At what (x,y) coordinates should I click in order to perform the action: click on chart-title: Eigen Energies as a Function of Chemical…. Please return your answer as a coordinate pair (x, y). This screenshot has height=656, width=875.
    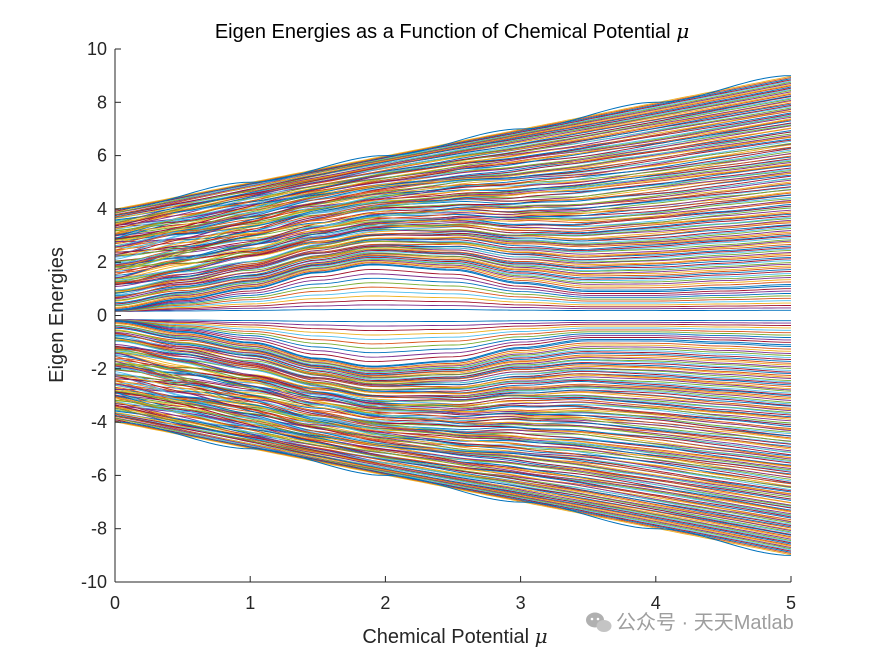
    Looking at the image, I should click on (452, 31).